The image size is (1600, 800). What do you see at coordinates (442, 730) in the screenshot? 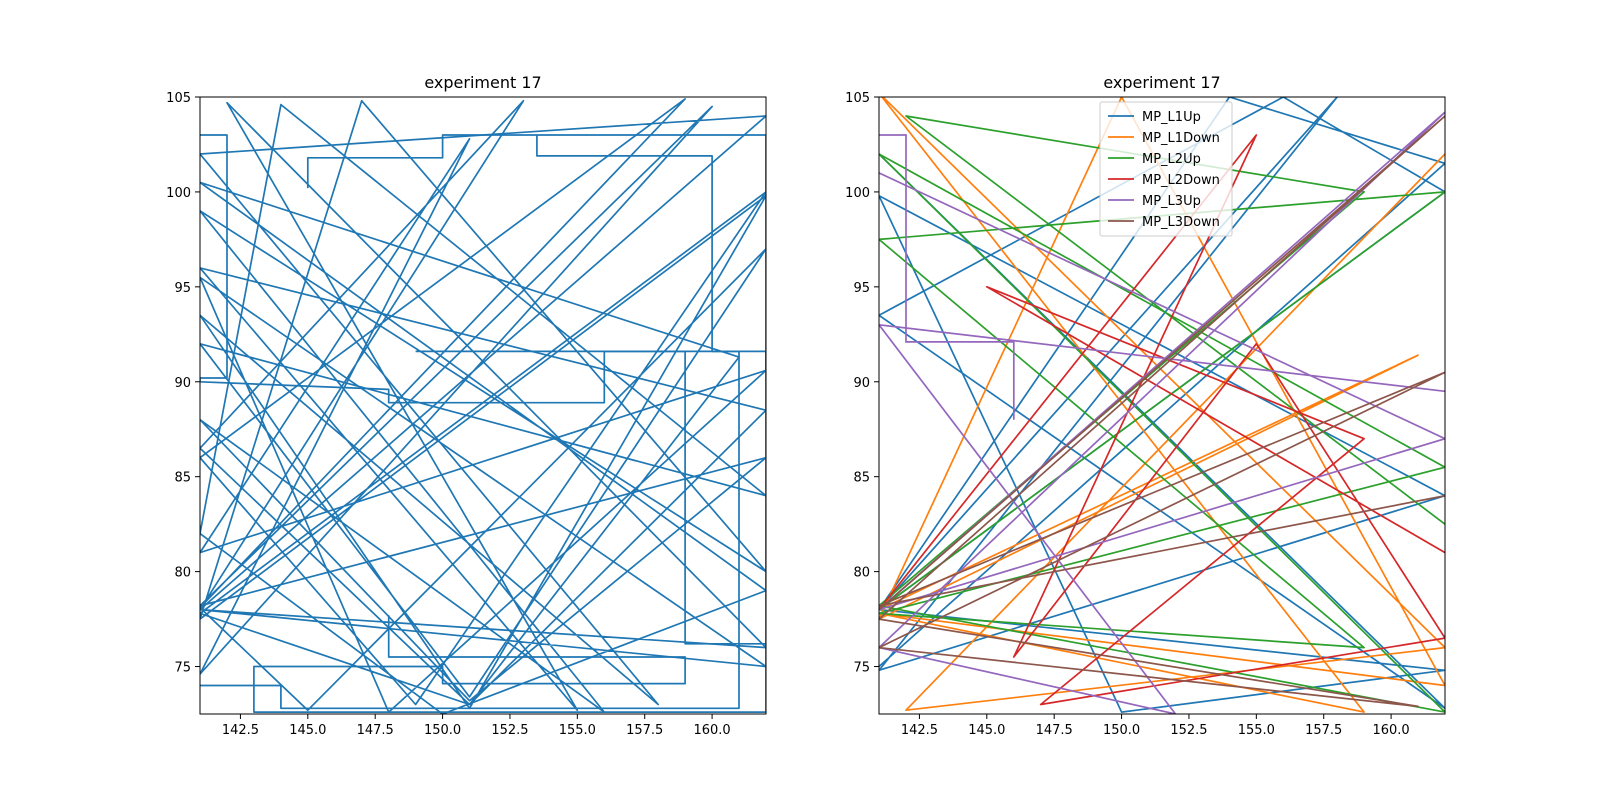
I see `left-x-tick-label: 150.0` at bounding box center [442, 730].